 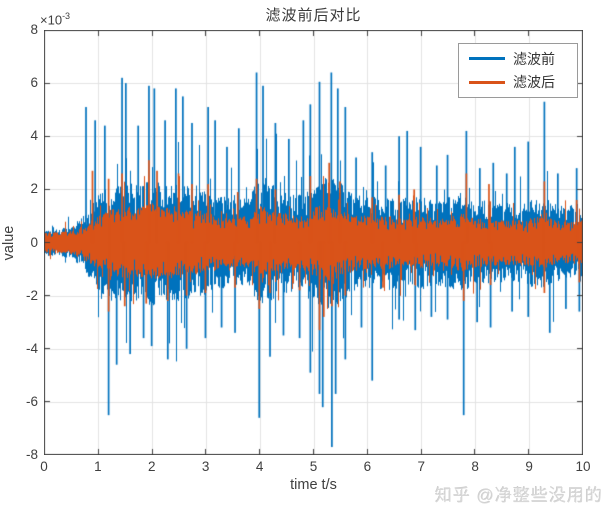 I want to click on y-axis-multiplier-exponent: -3, so click(x=66, y=16).